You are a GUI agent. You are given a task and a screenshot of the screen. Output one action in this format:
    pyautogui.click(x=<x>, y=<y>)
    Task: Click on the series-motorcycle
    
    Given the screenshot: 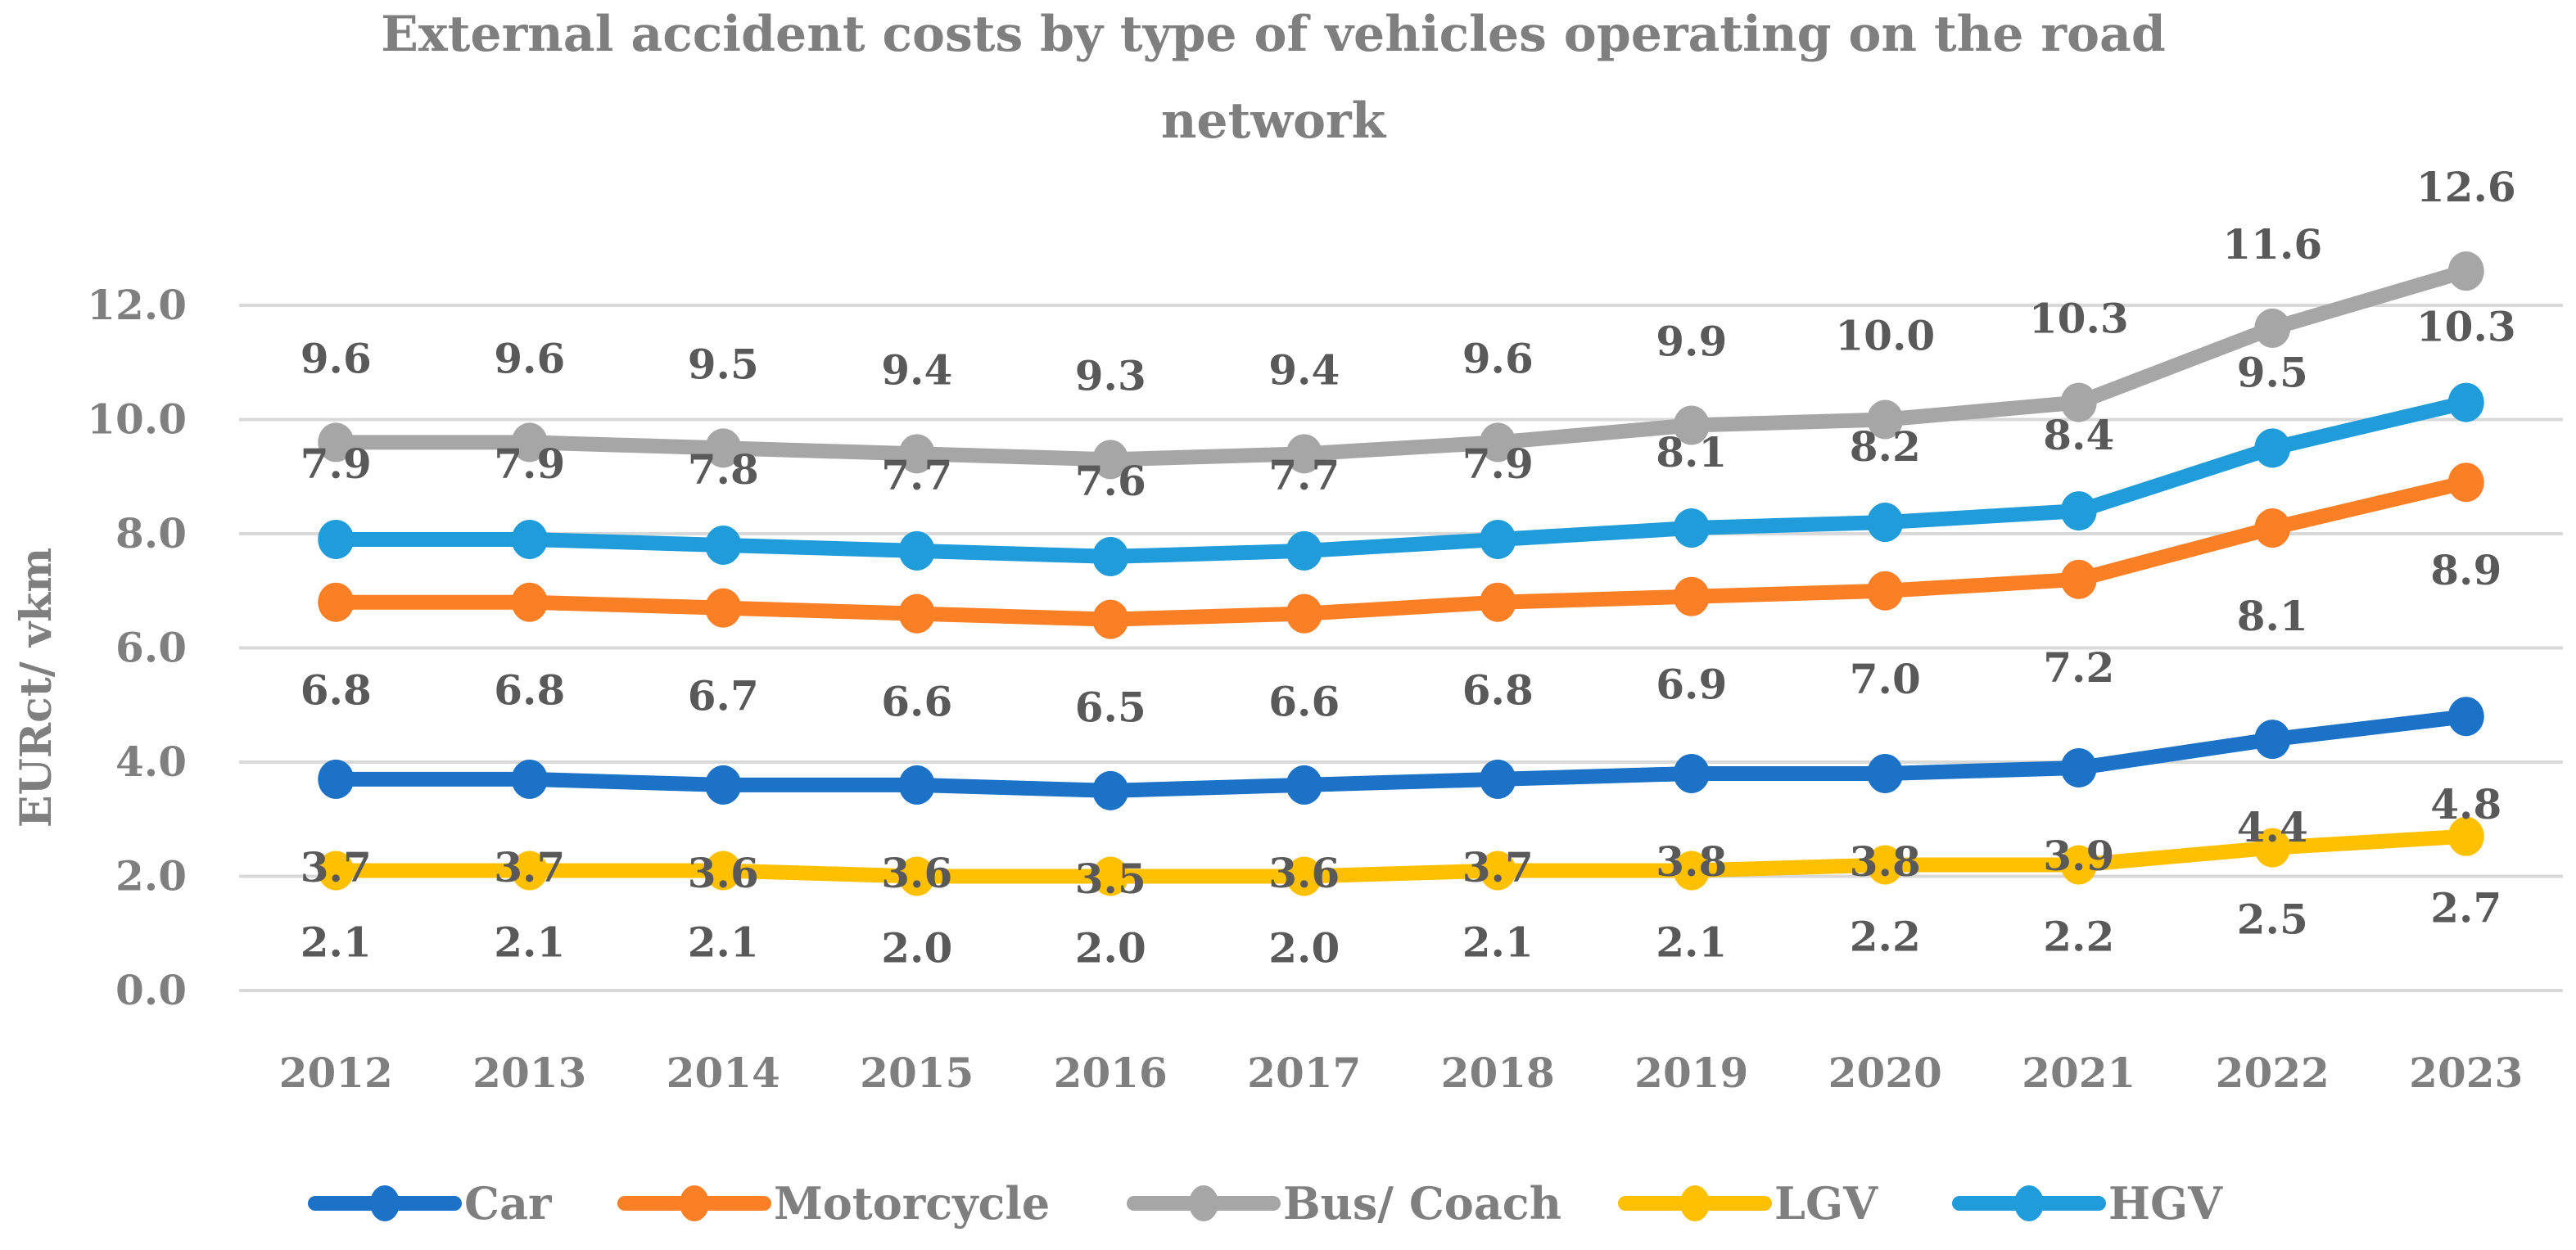 What is the action you would take?
    pyautogui.click(x=1401, y=551)
    